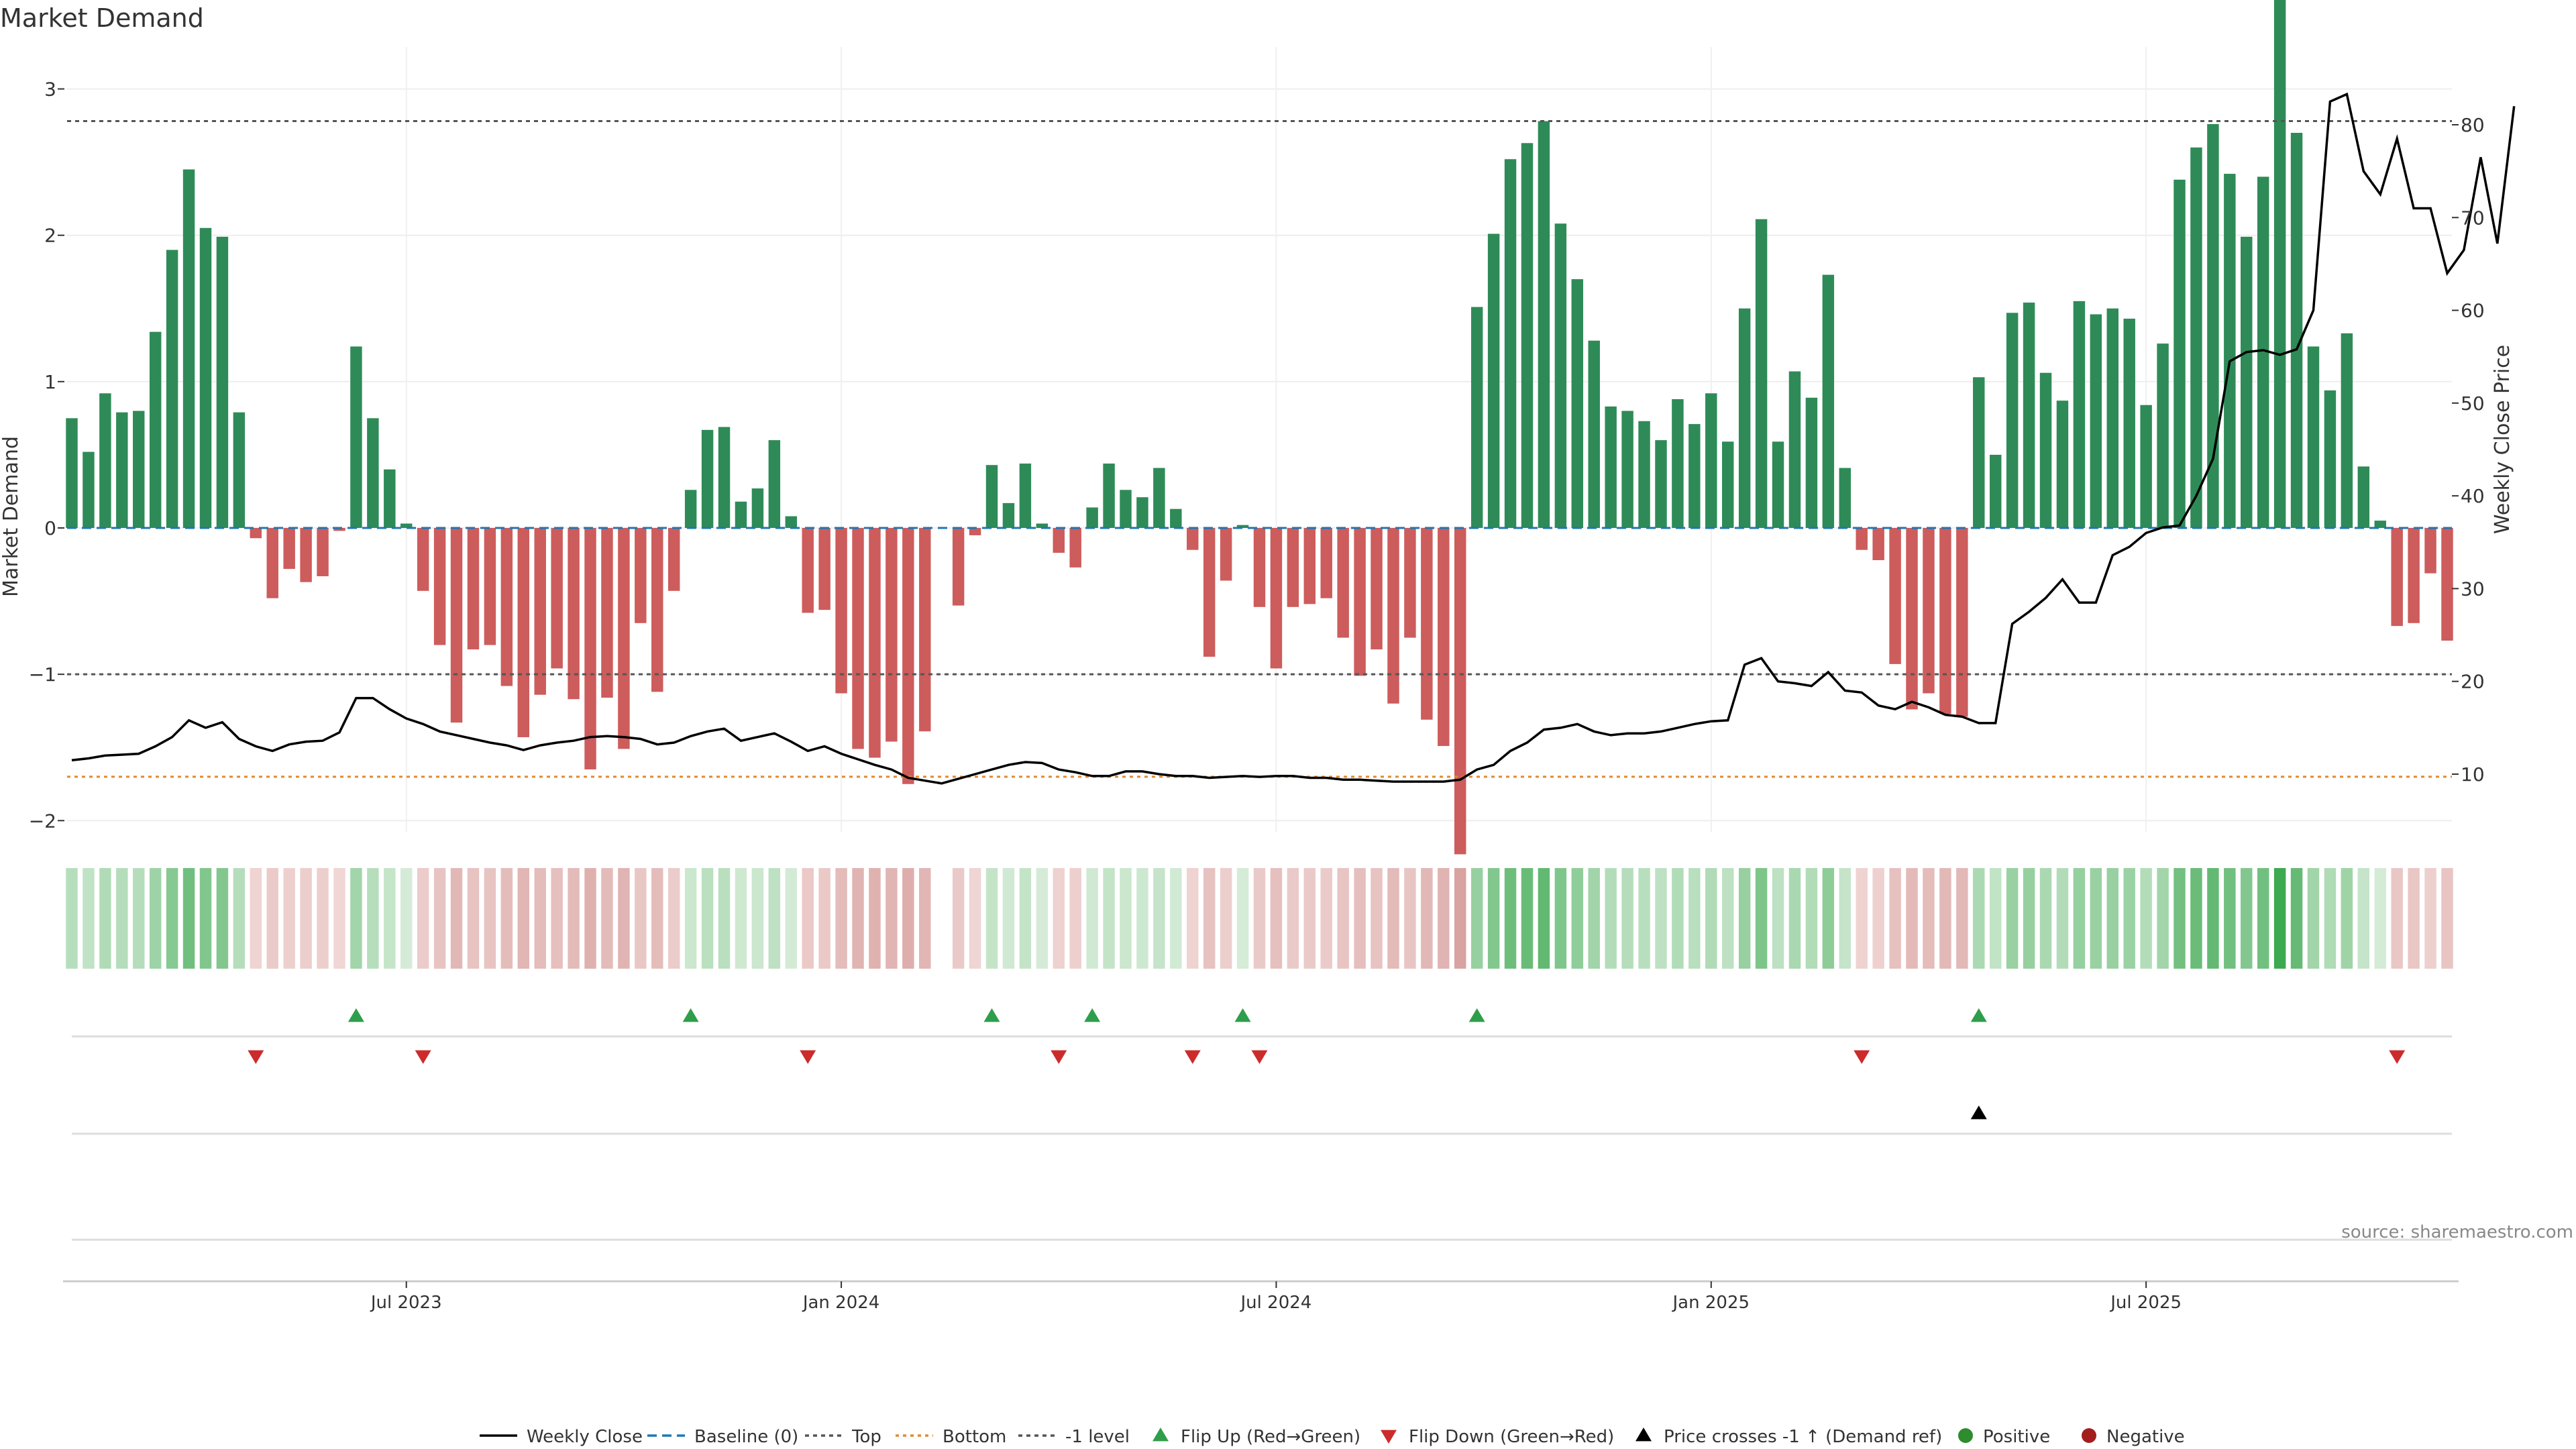  What do you see at coordinates (50, 528) in the screenshot?
I see `y-tick-label: 0` at bounding box center [50, 528].